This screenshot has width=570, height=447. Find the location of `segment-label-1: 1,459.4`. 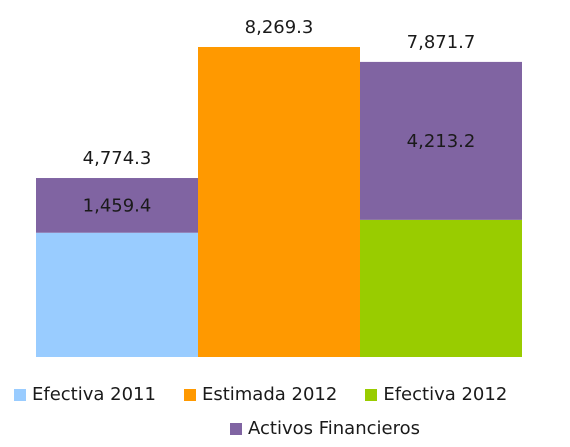

segment-label-1: 1,459.4 is located at coordinates (117, 205).